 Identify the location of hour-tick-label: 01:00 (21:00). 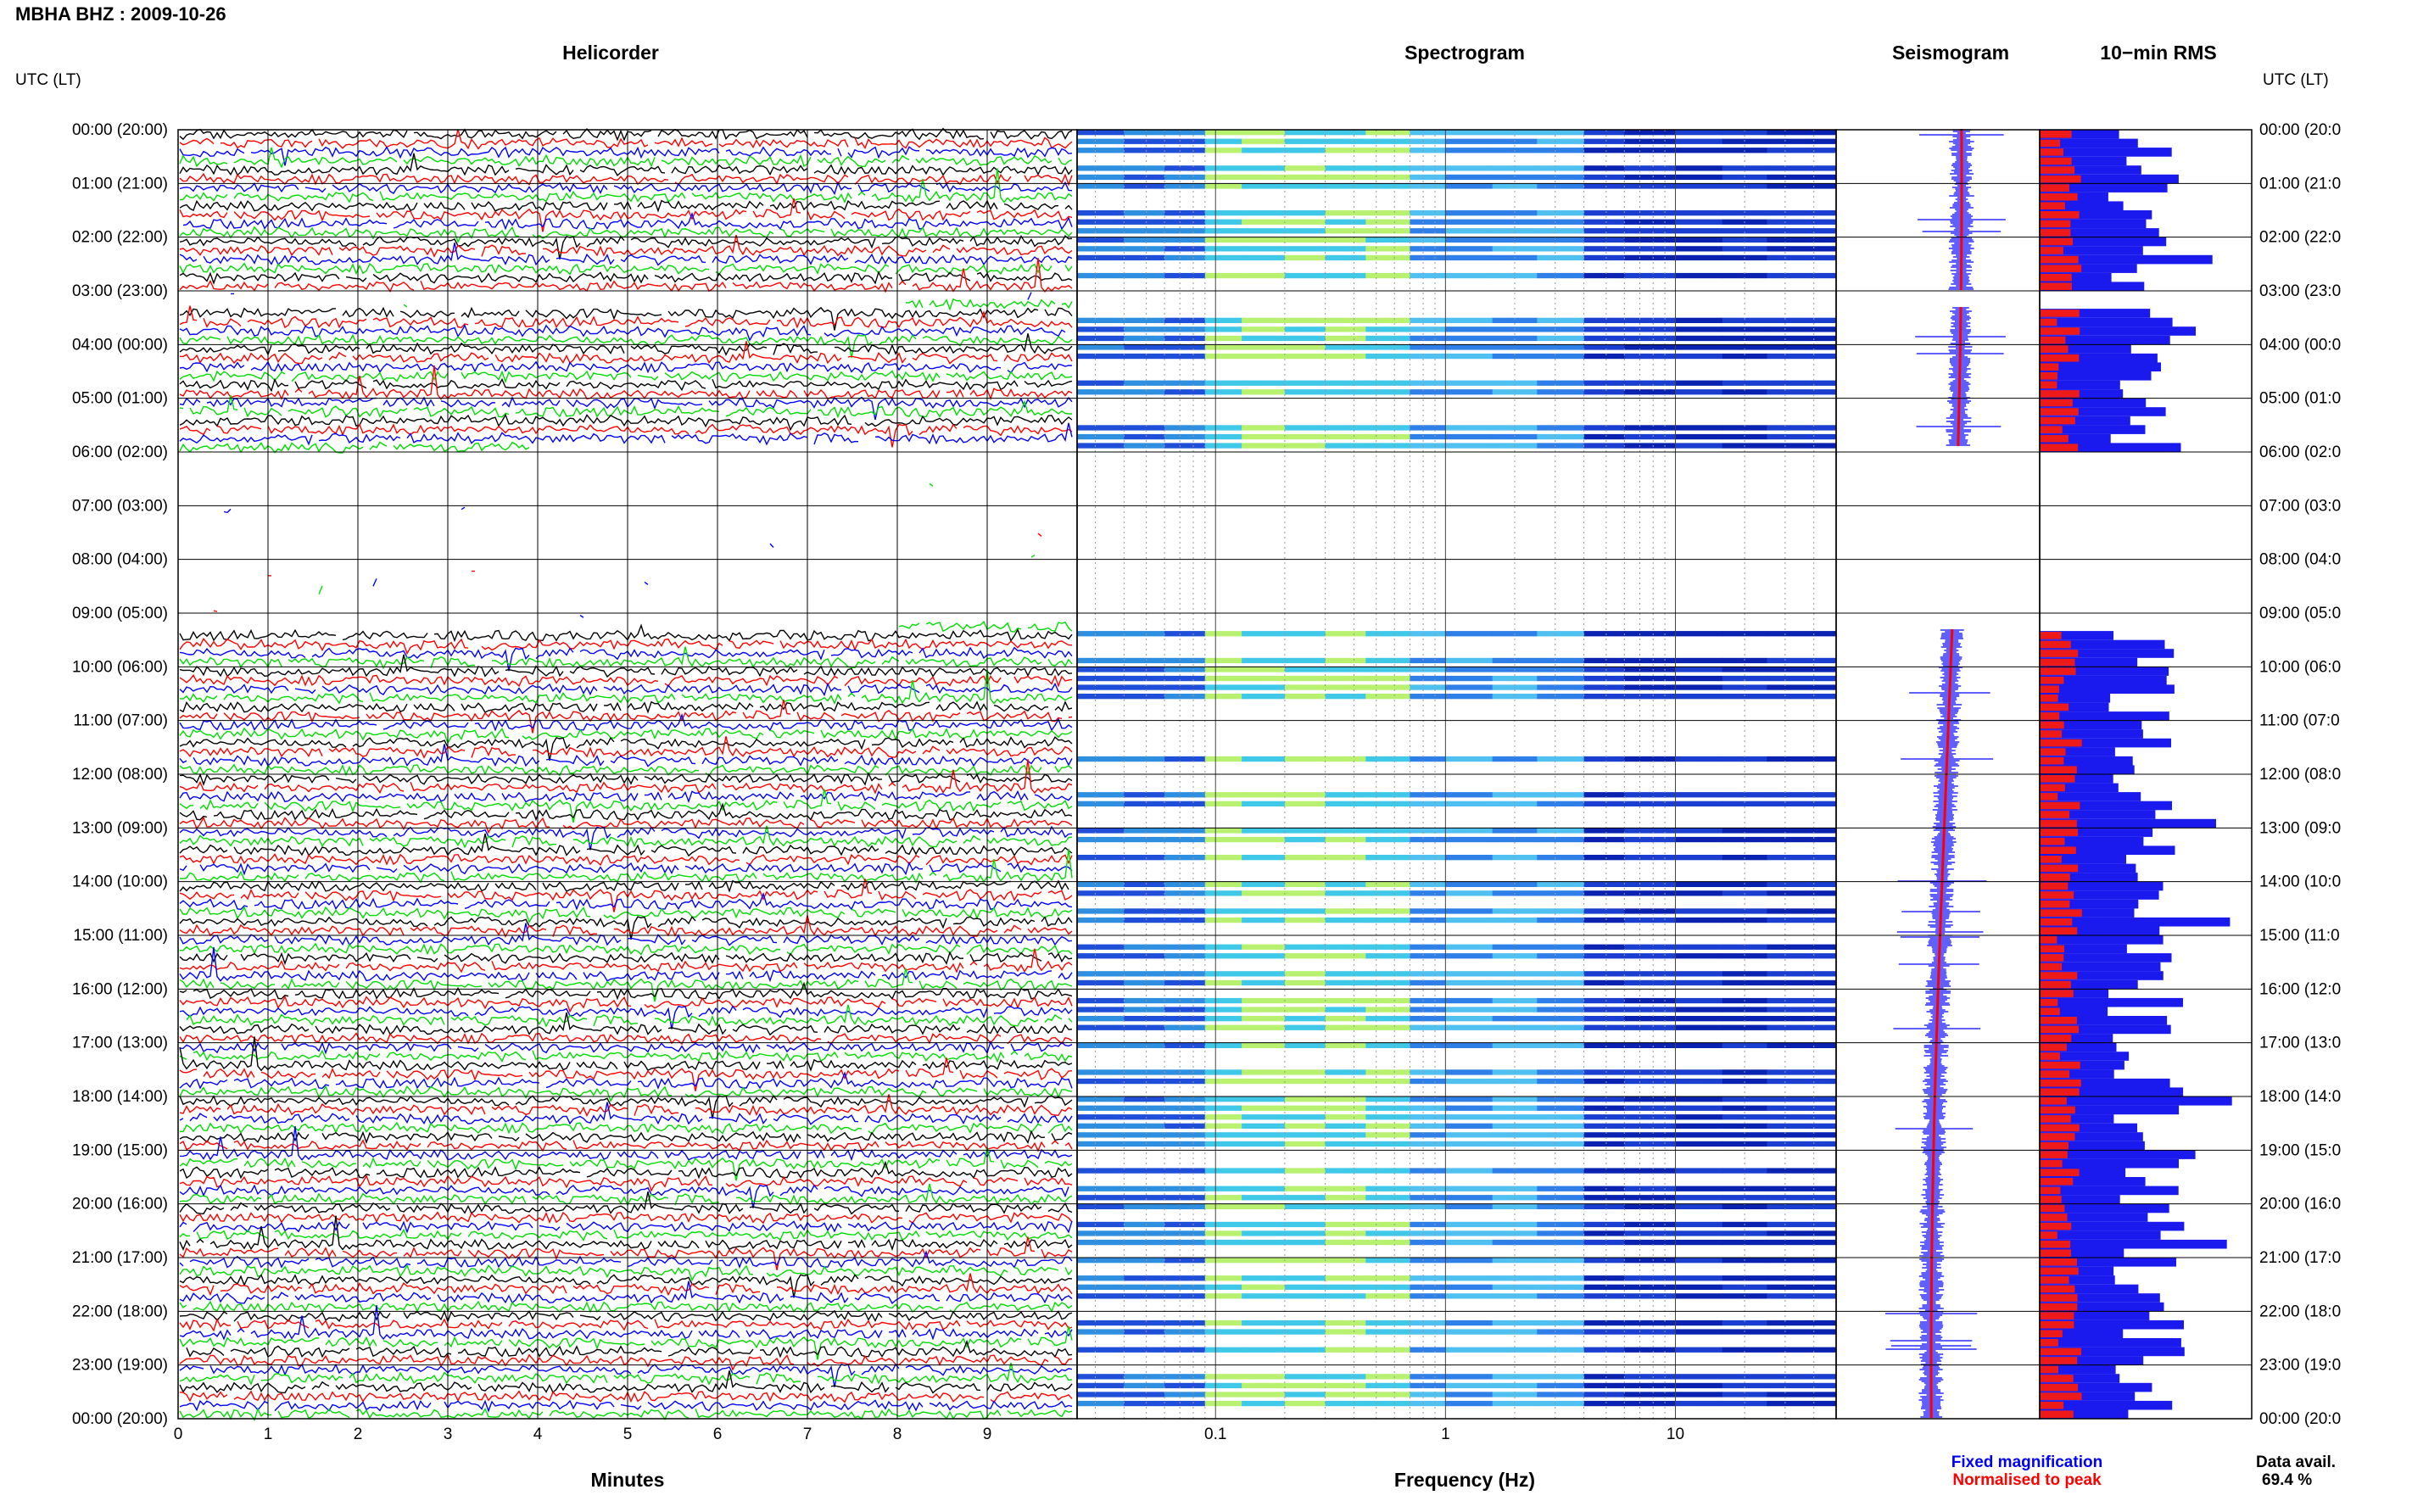
(120, 183).